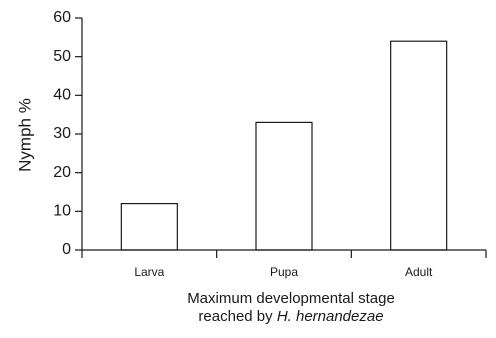 The height and width of the screenshot is (338, 496). I want to click on y-axis-label: Nymph %, so click(24, 135).